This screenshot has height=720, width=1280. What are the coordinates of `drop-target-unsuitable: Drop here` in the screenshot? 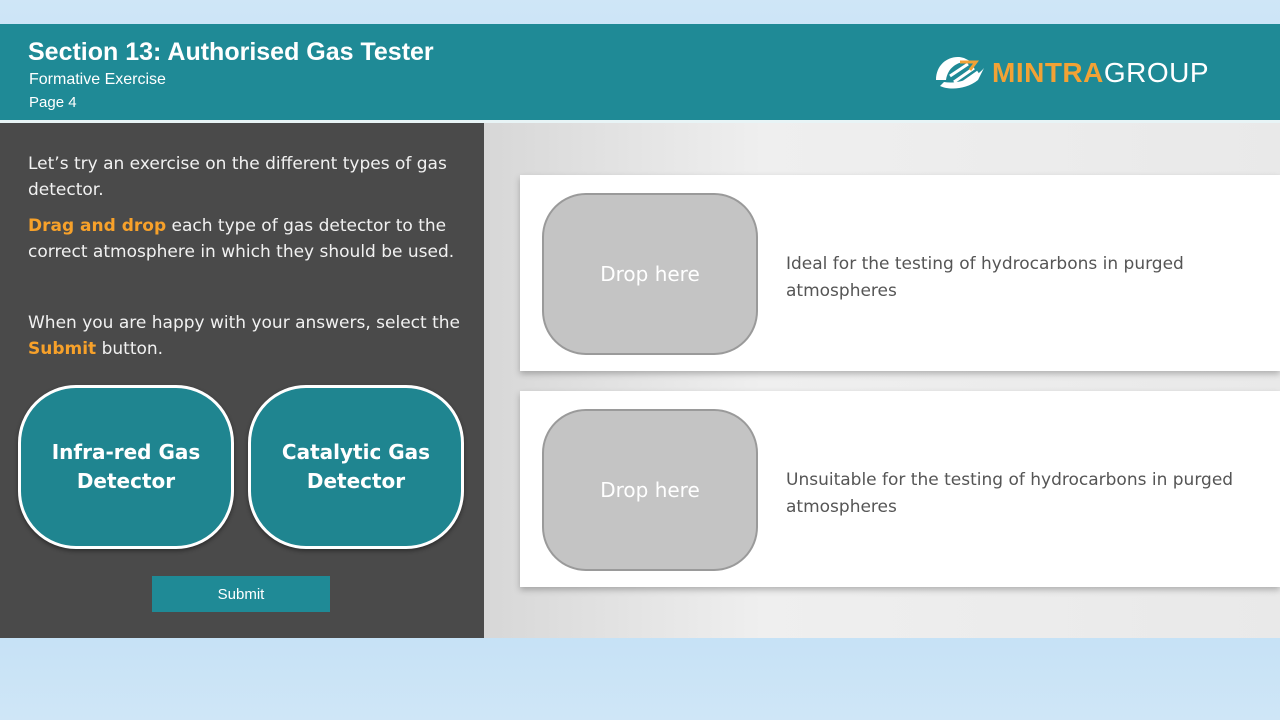 It's located at (650, 490).